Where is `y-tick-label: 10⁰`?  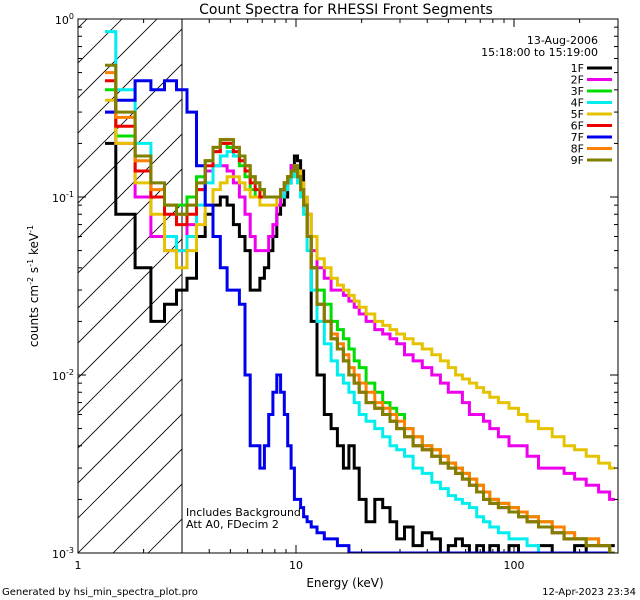
y-tick-label: 10⁰ is located at coordinates (64, 19).